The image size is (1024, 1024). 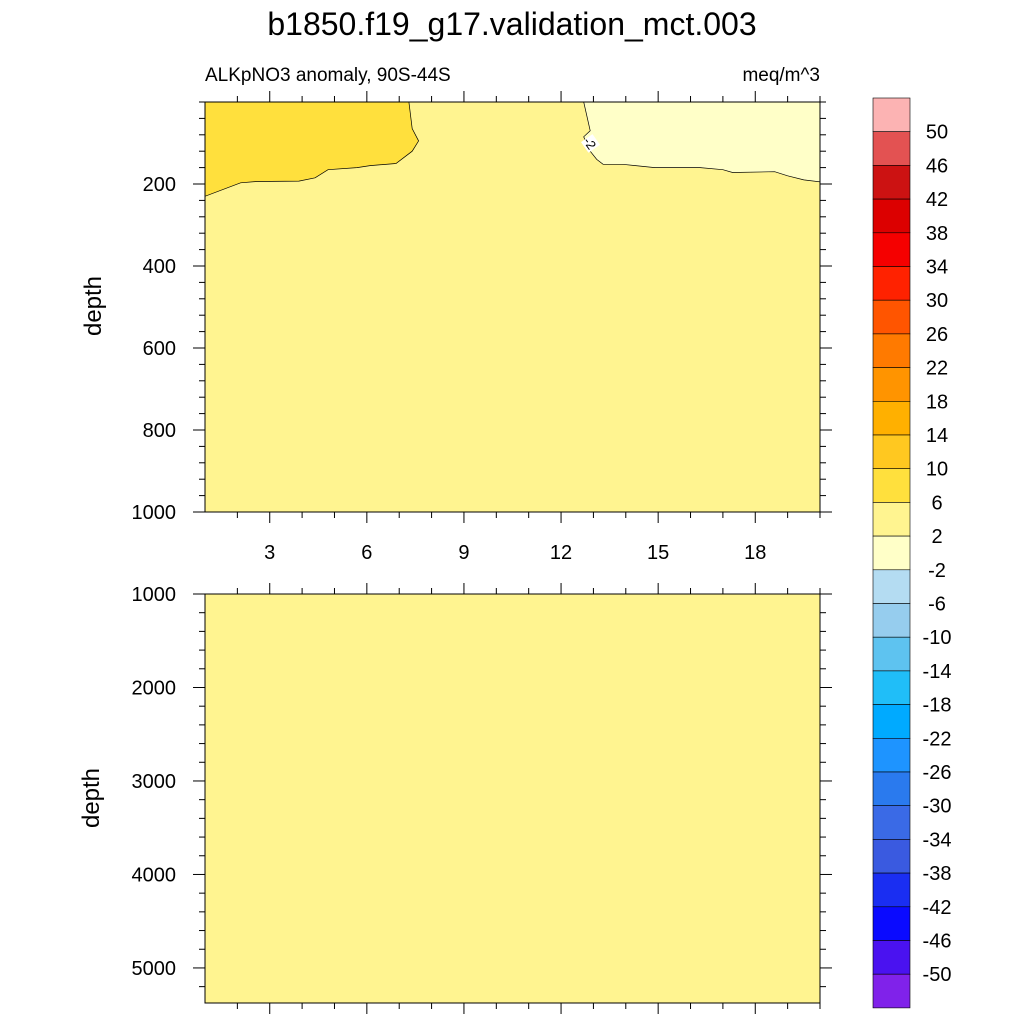 I want to click on colorbar-label: 42, so click(x=937, y=200).